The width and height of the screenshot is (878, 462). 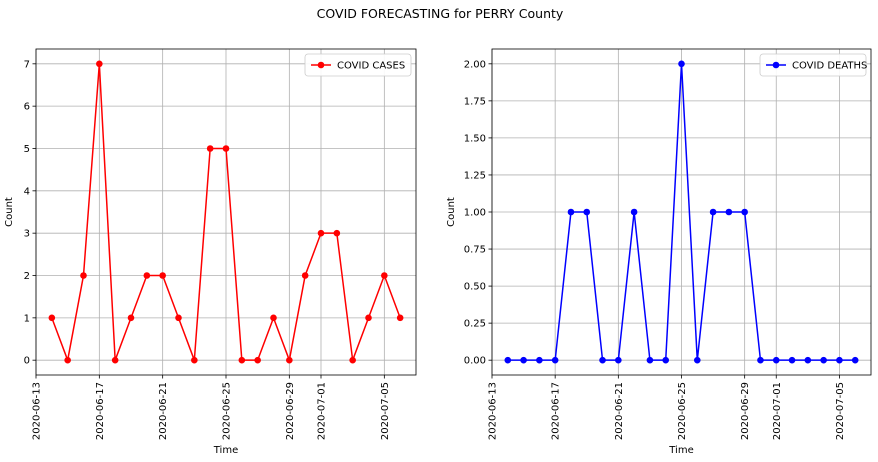 I want to click on y-tick-label: 2, so click(x=27, y=276).